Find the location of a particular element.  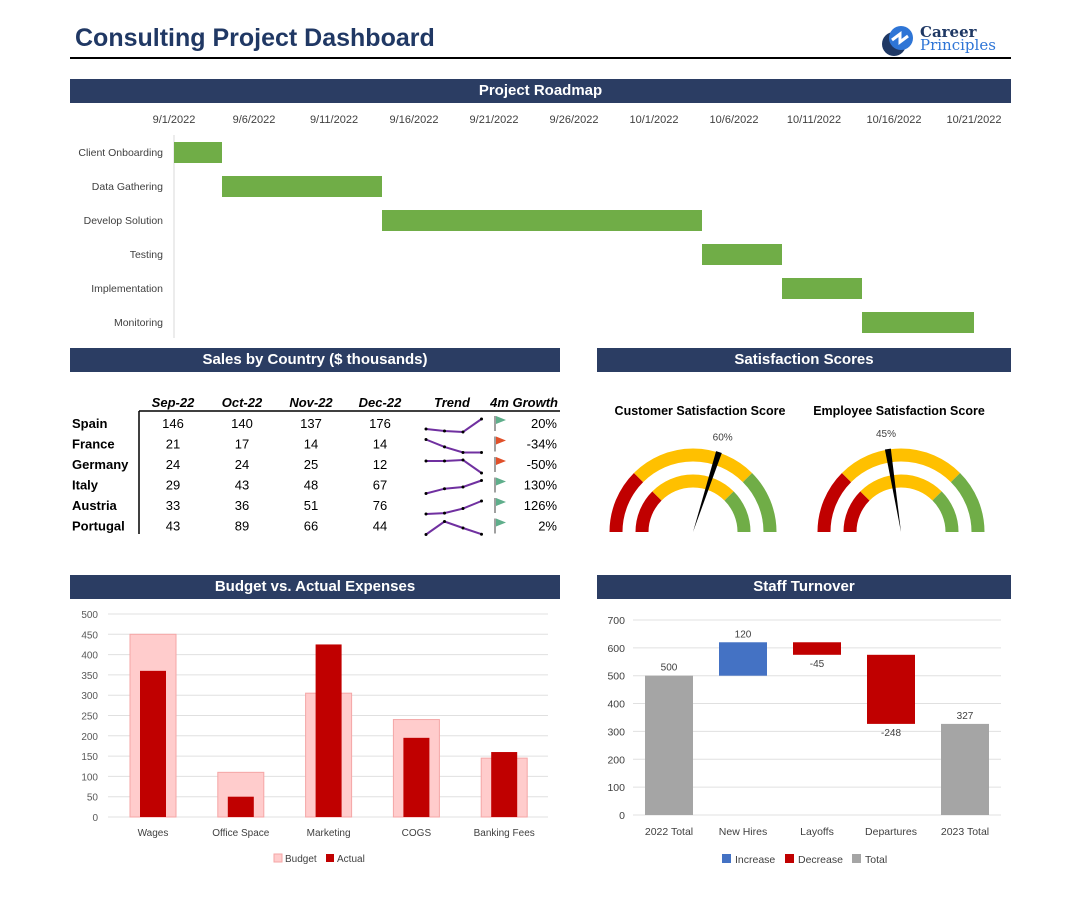

sales-value: 51 is located at coordinates (311, 505).